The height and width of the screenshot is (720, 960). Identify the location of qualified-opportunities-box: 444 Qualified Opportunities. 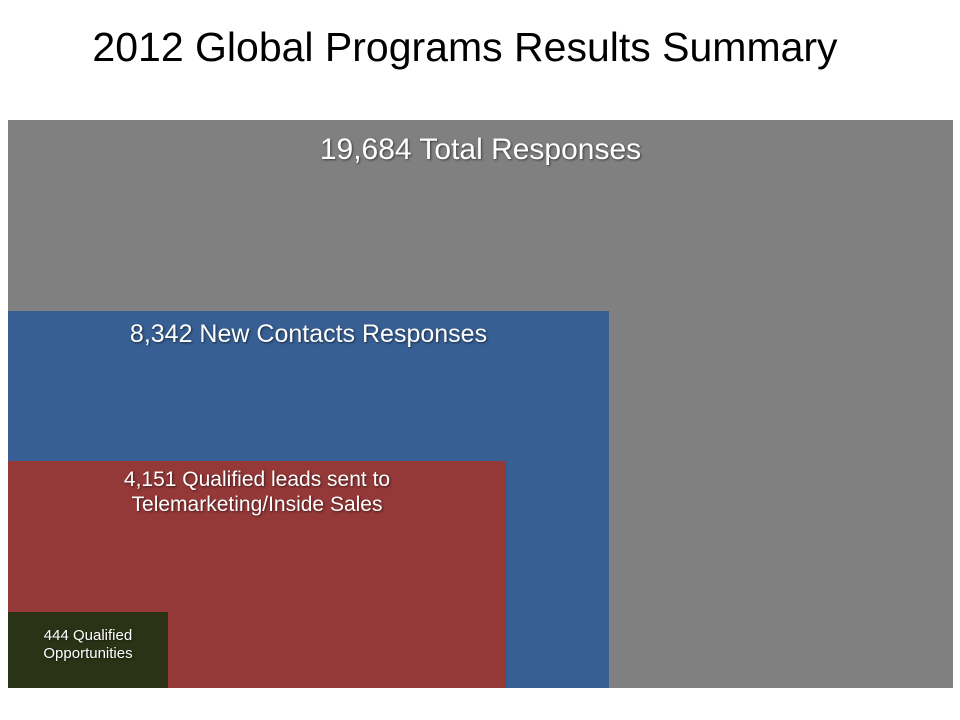
(88, 650).